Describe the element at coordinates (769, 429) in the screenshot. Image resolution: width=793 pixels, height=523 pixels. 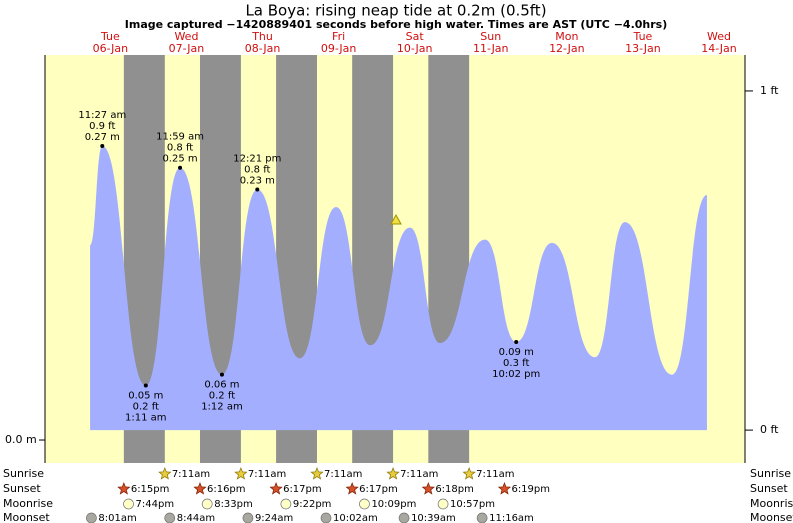
I see `y2-tick-label: 0 ft` at that location.